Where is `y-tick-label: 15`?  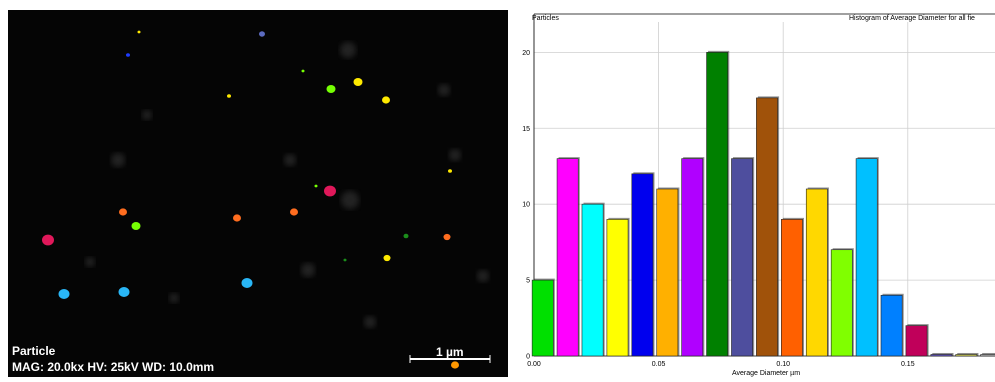 y-tick-label: 15 is located at coordinates (526, 129).